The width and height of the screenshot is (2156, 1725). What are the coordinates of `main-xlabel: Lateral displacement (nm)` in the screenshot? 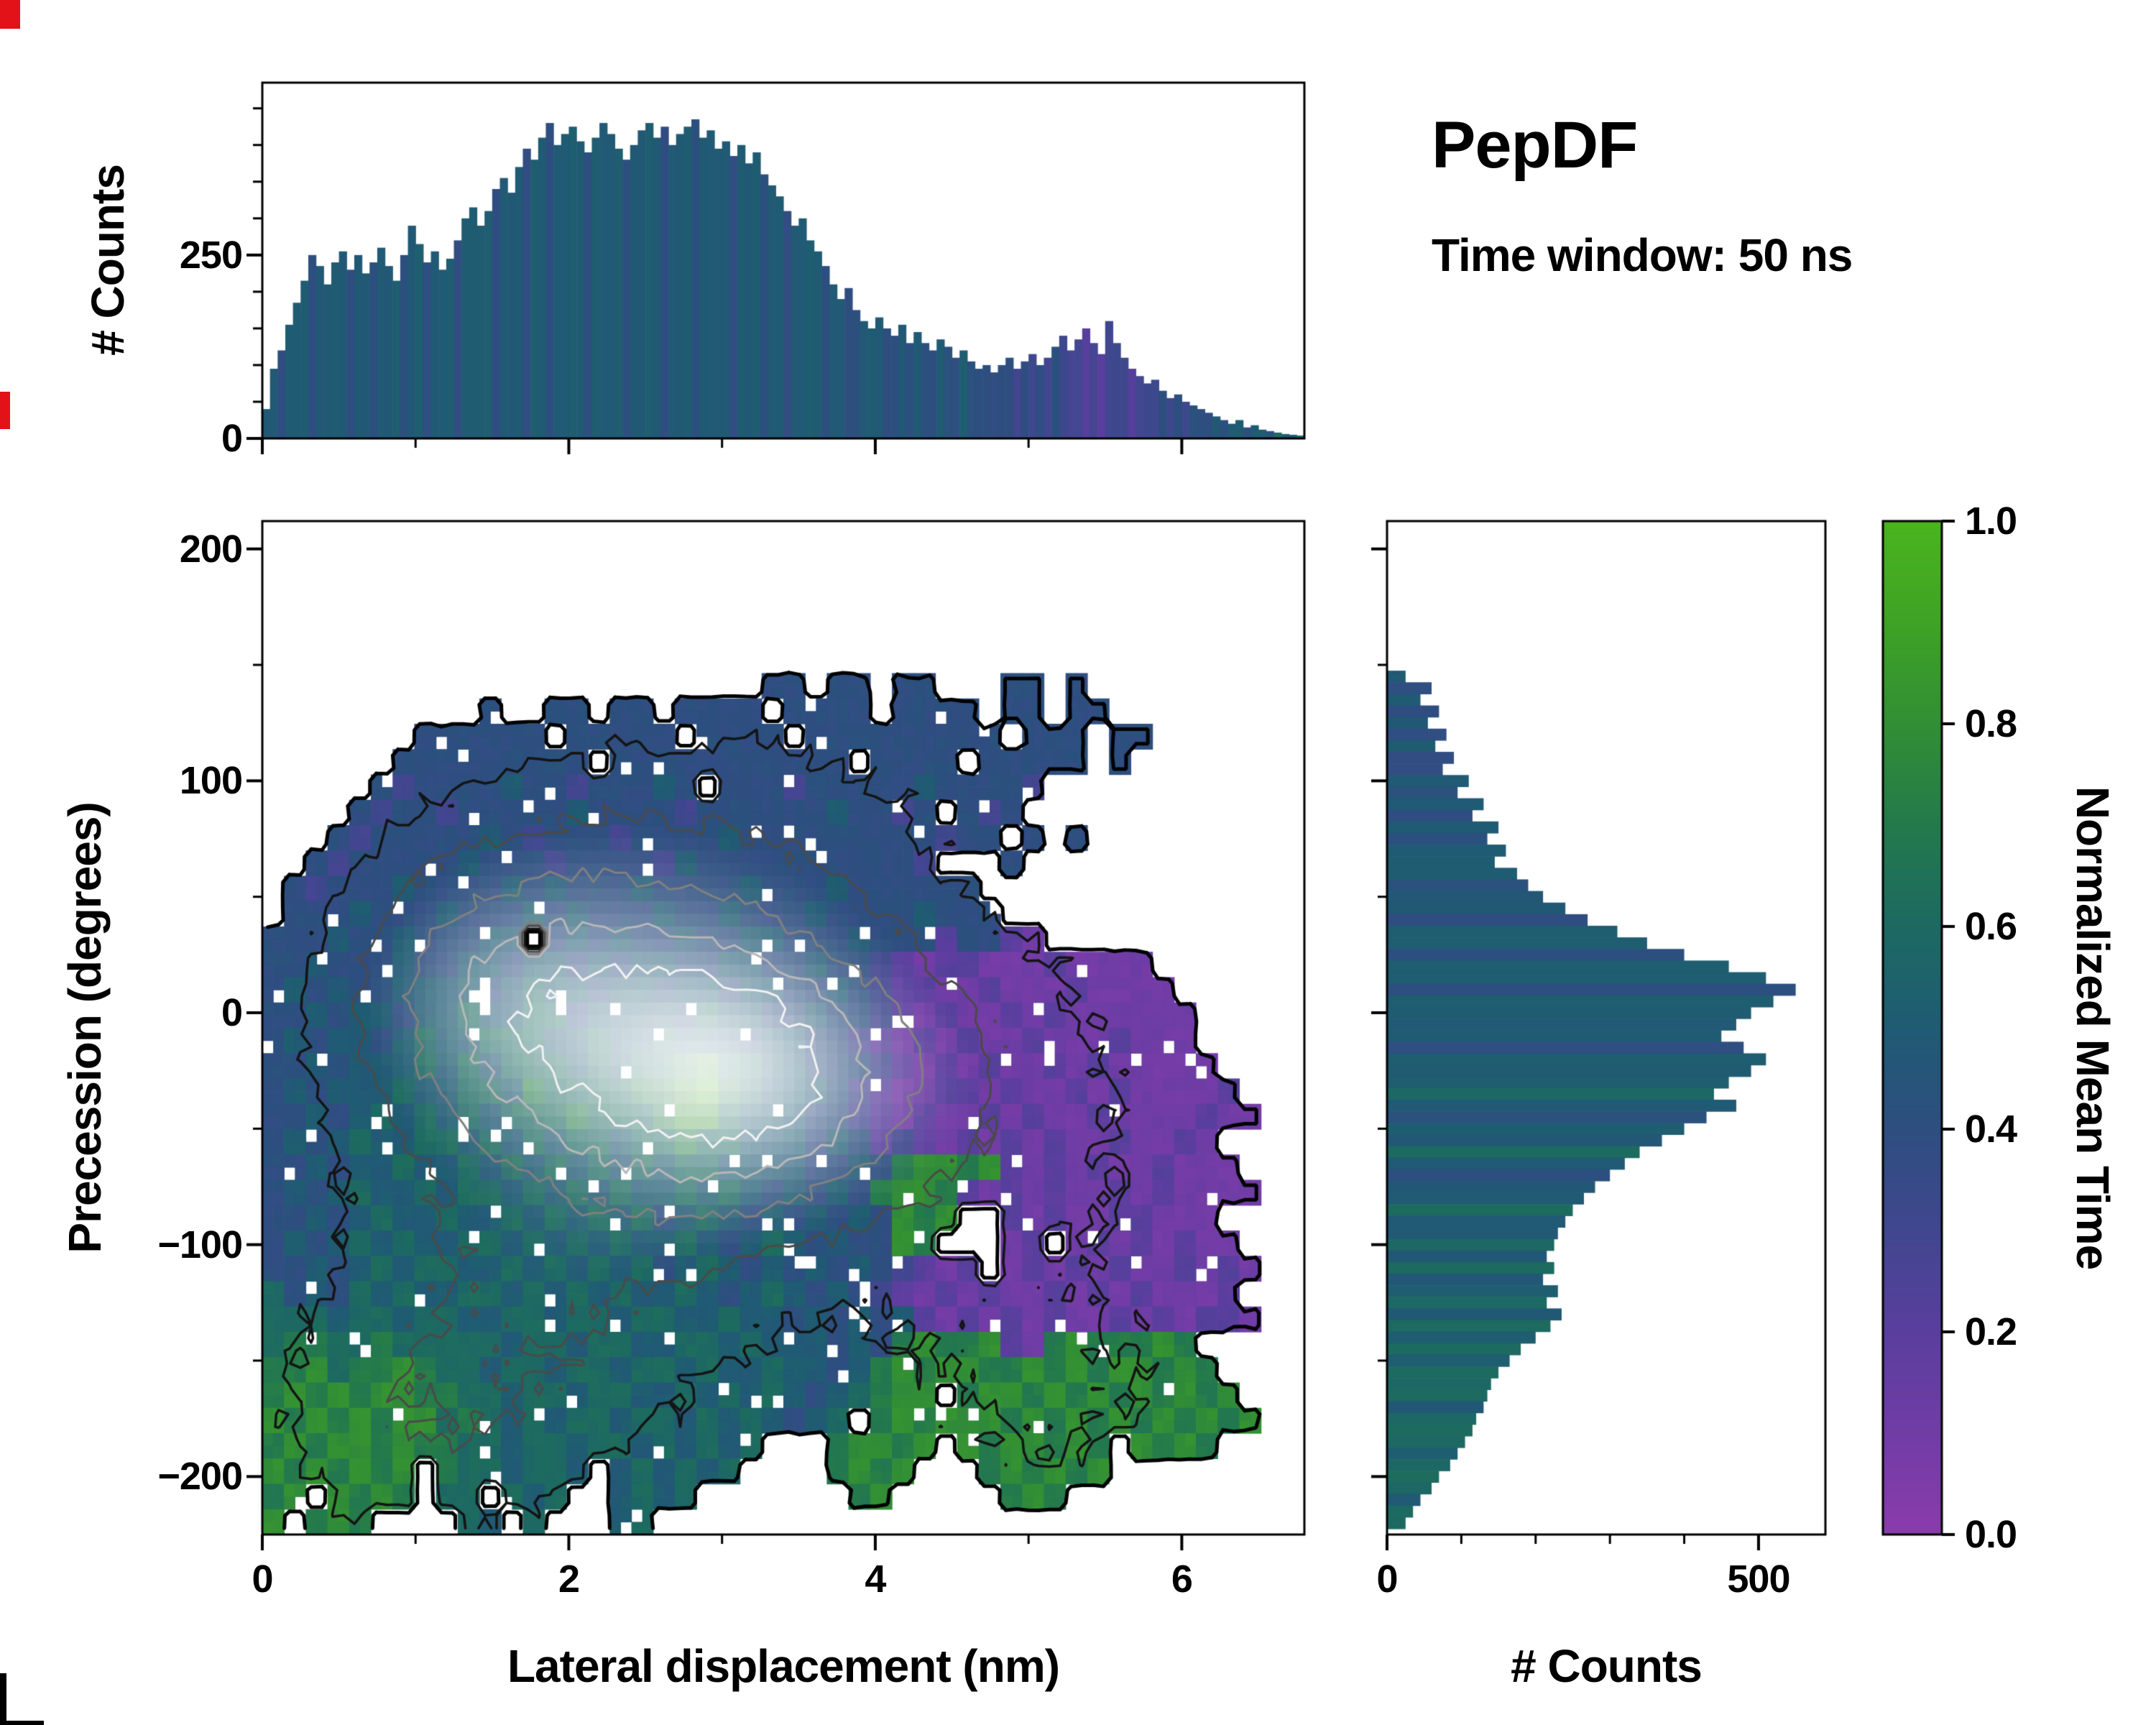 It's located at (784, 1666).